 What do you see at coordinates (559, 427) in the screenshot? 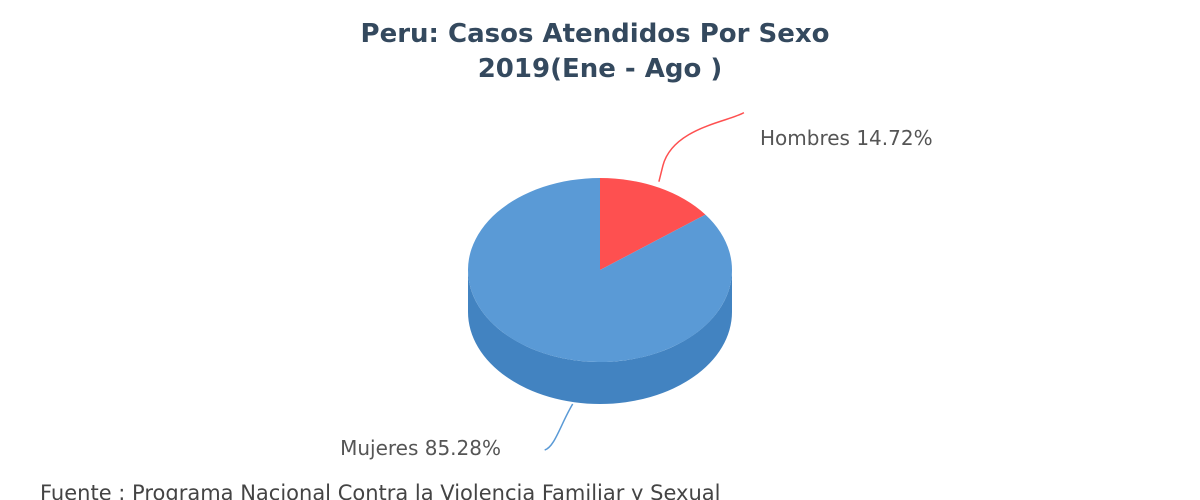
I see `connector-mujeres` at bounding box center [559, 427].